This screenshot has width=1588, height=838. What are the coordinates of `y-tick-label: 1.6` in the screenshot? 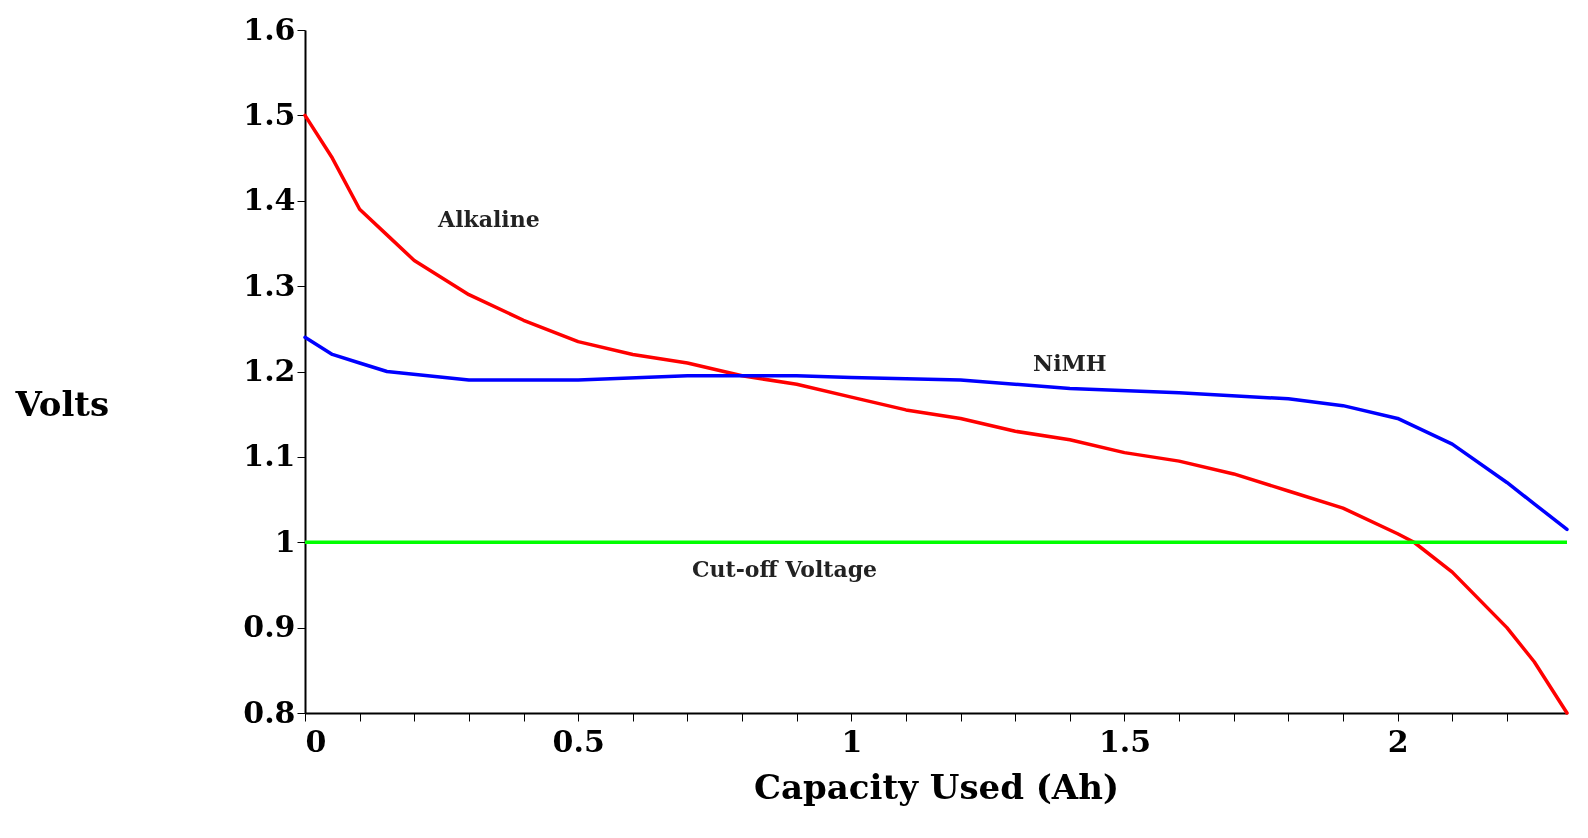 It's located at (269, 29).